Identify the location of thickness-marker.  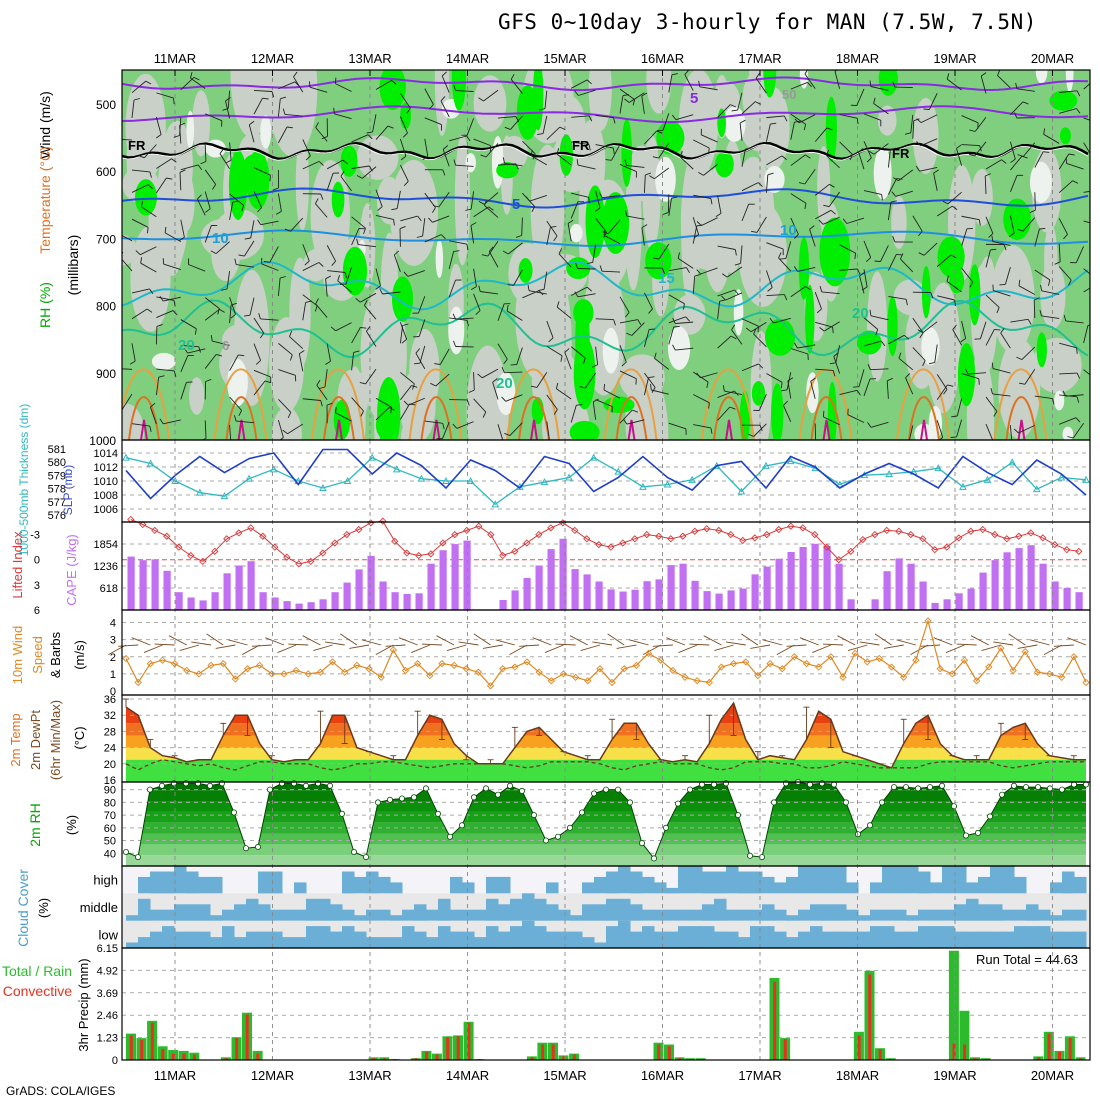
(741, 491).